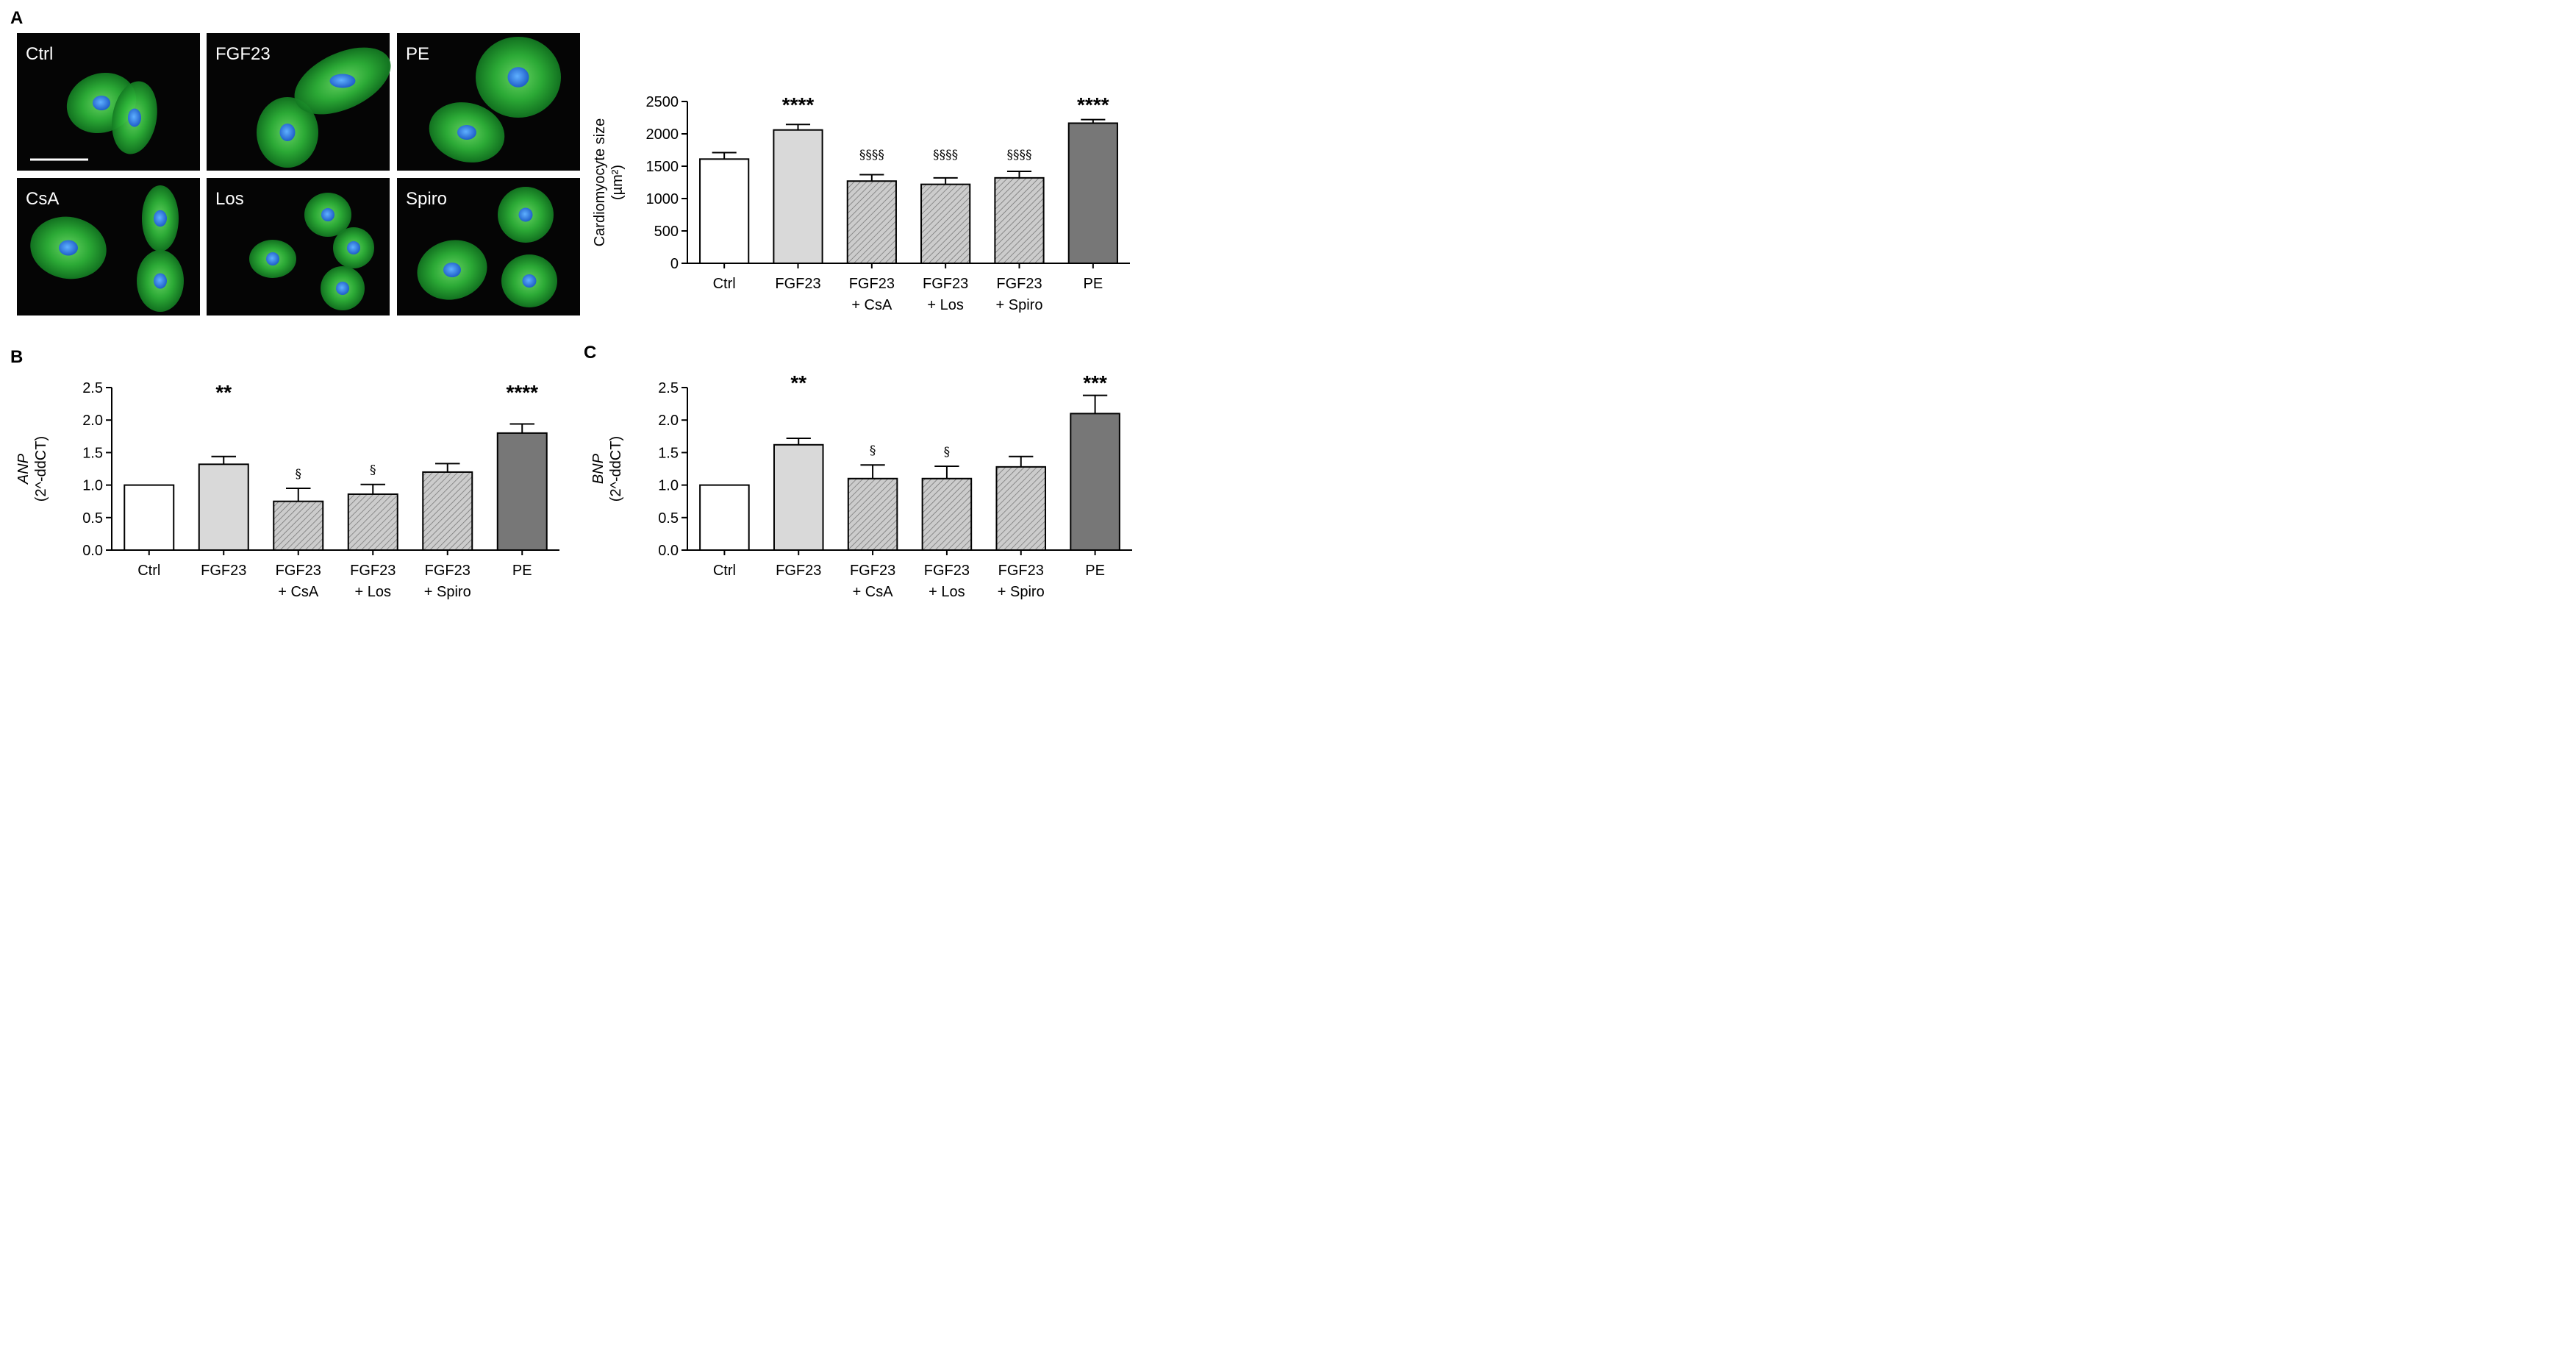 The height and width of the screenshot is (1362, 2576). I want to click on micrograph-tile-6: Spiro, so click(488, 246).